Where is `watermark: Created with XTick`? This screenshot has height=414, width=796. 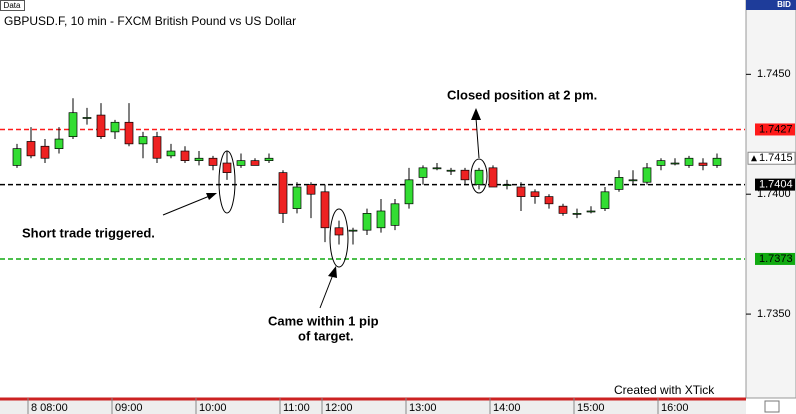
watermark: Created with XTick is located at coordinates (664, 390).